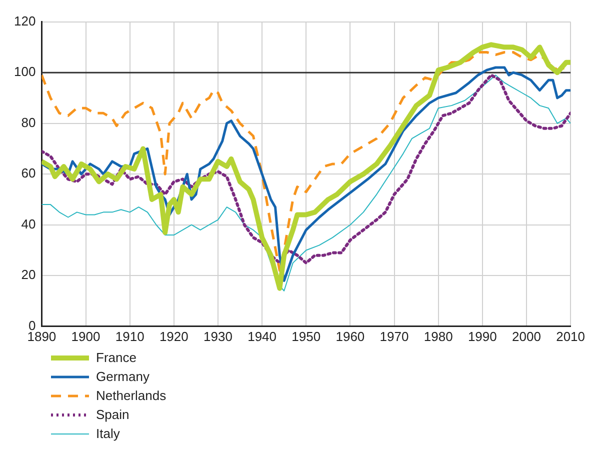 Image resolution: width=596 pixels, height=457 pixels. Describe the element at coordinates (28, 224) in the screenshot. I see `y-tick-label: 40` at that location.